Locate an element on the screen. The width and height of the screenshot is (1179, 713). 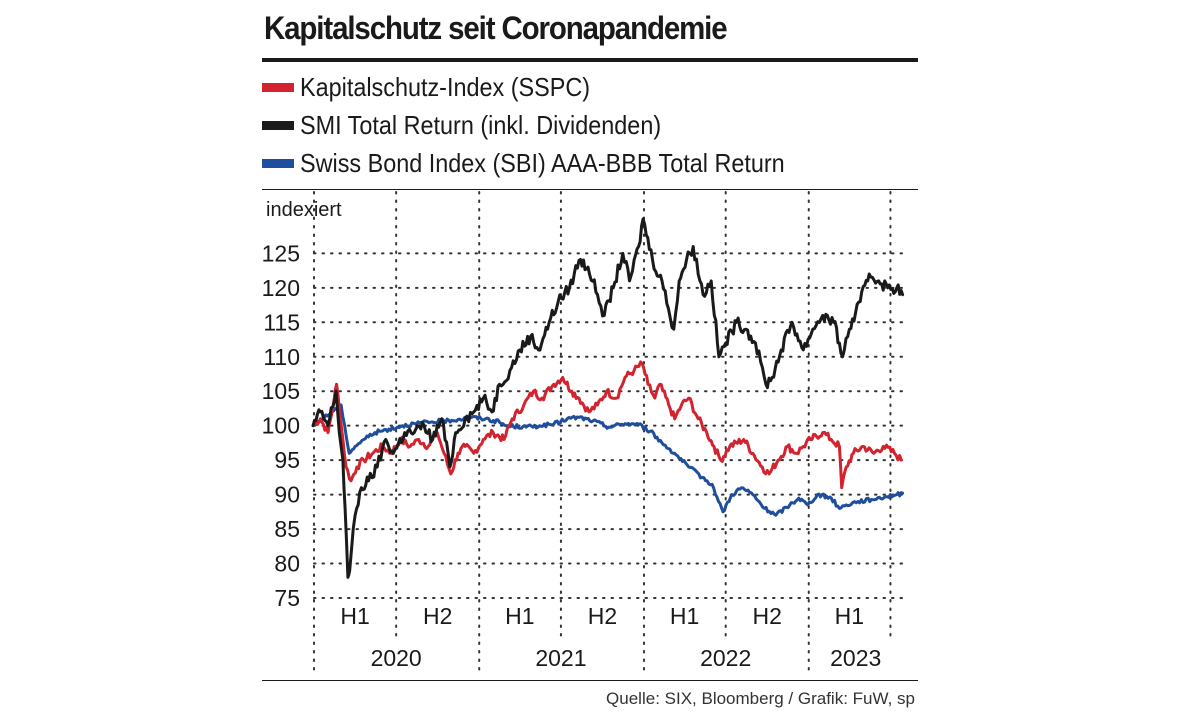
legend-label-sspc: Kapitalschutz-Index (SSPC) is located at coordinates (445, 86).